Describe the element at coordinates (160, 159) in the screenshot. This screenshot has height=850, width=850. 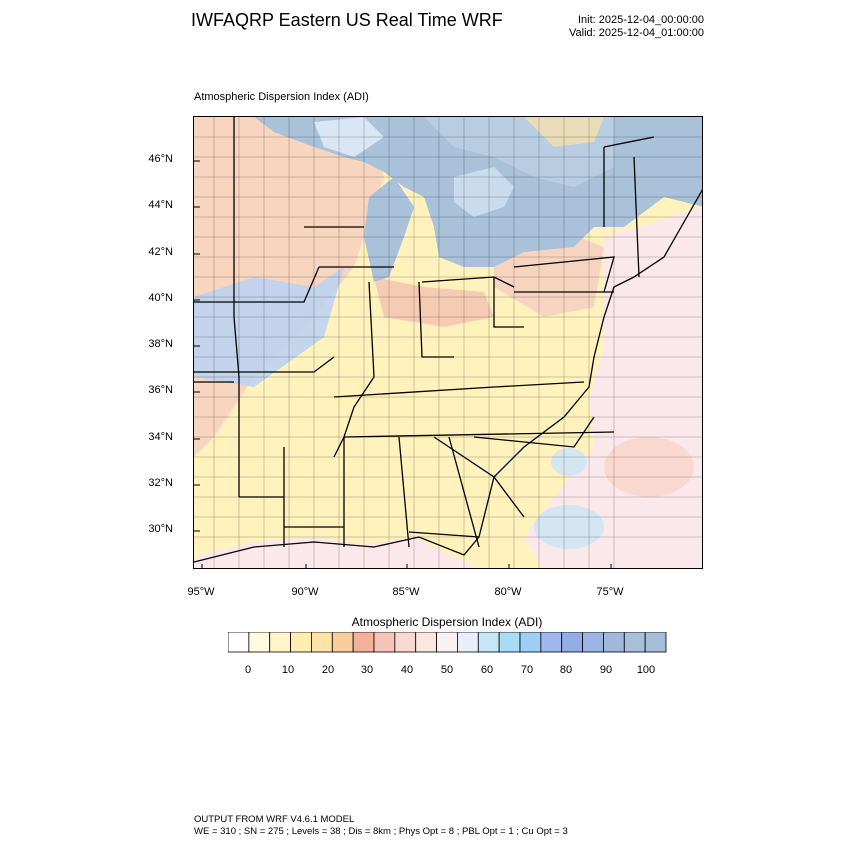
I see `lat-label: 46°N` at that location.